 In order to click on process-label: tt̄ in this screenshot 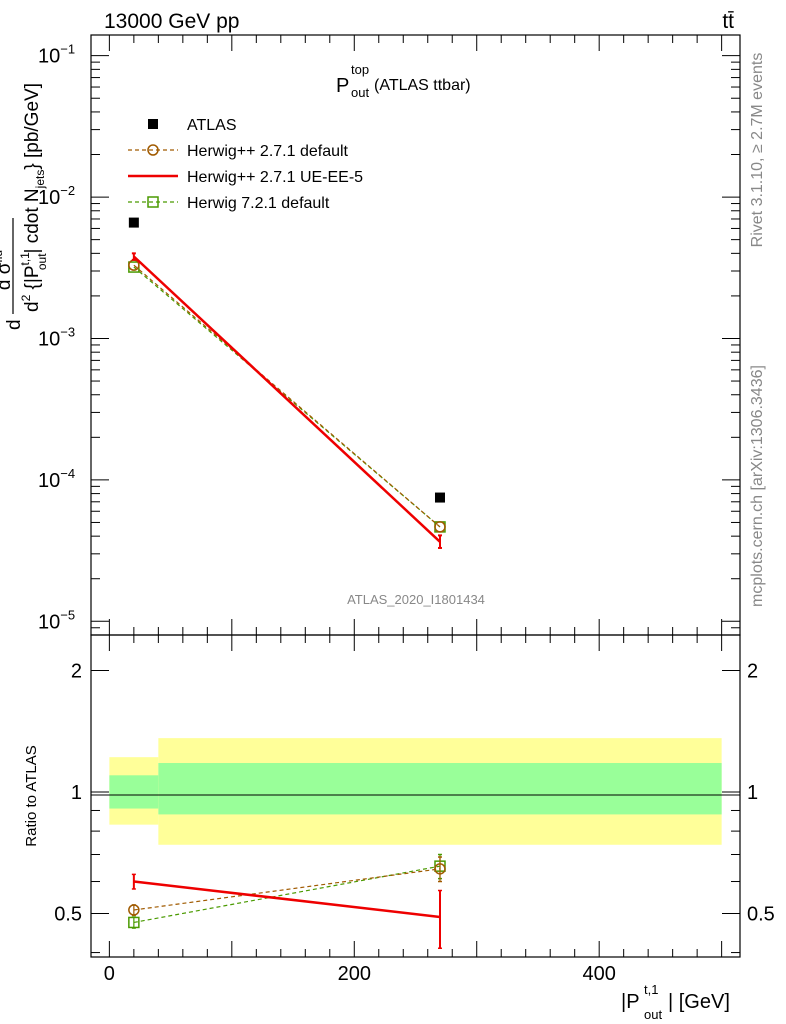, I will do `click(728, 21)`.